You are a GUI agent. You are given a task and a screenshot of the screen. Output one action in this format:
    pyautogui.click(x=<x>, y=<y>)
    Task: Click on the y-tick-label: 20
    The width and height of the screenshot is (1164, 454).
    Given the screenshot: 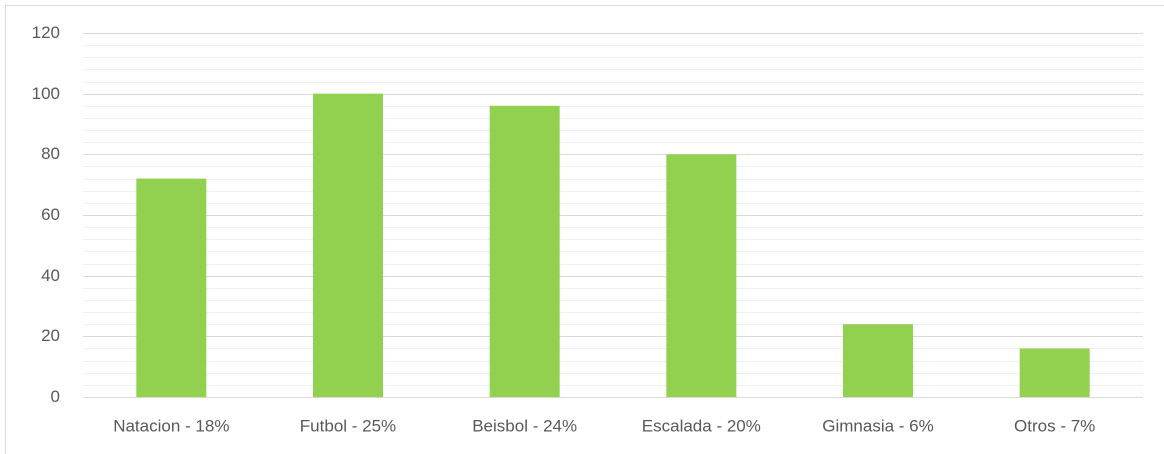 What is the action you would take?
    pyautogui.click(x=50, y=335)
    